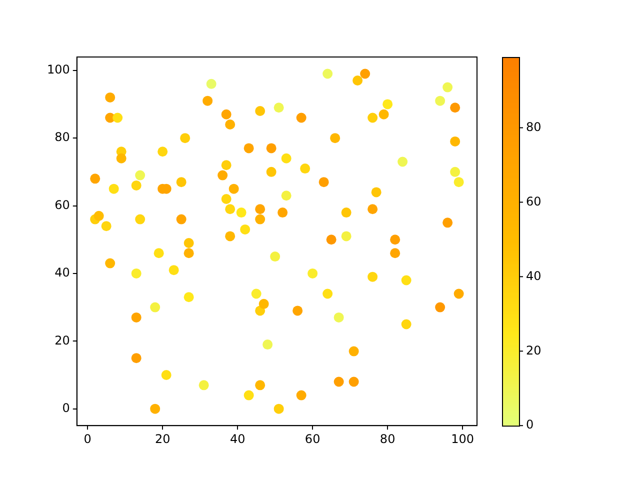 The image size is (640, 480). Describe the element at coordinates (534, 201) in the screenshot. I see `color-bar-label: 60` at that location.